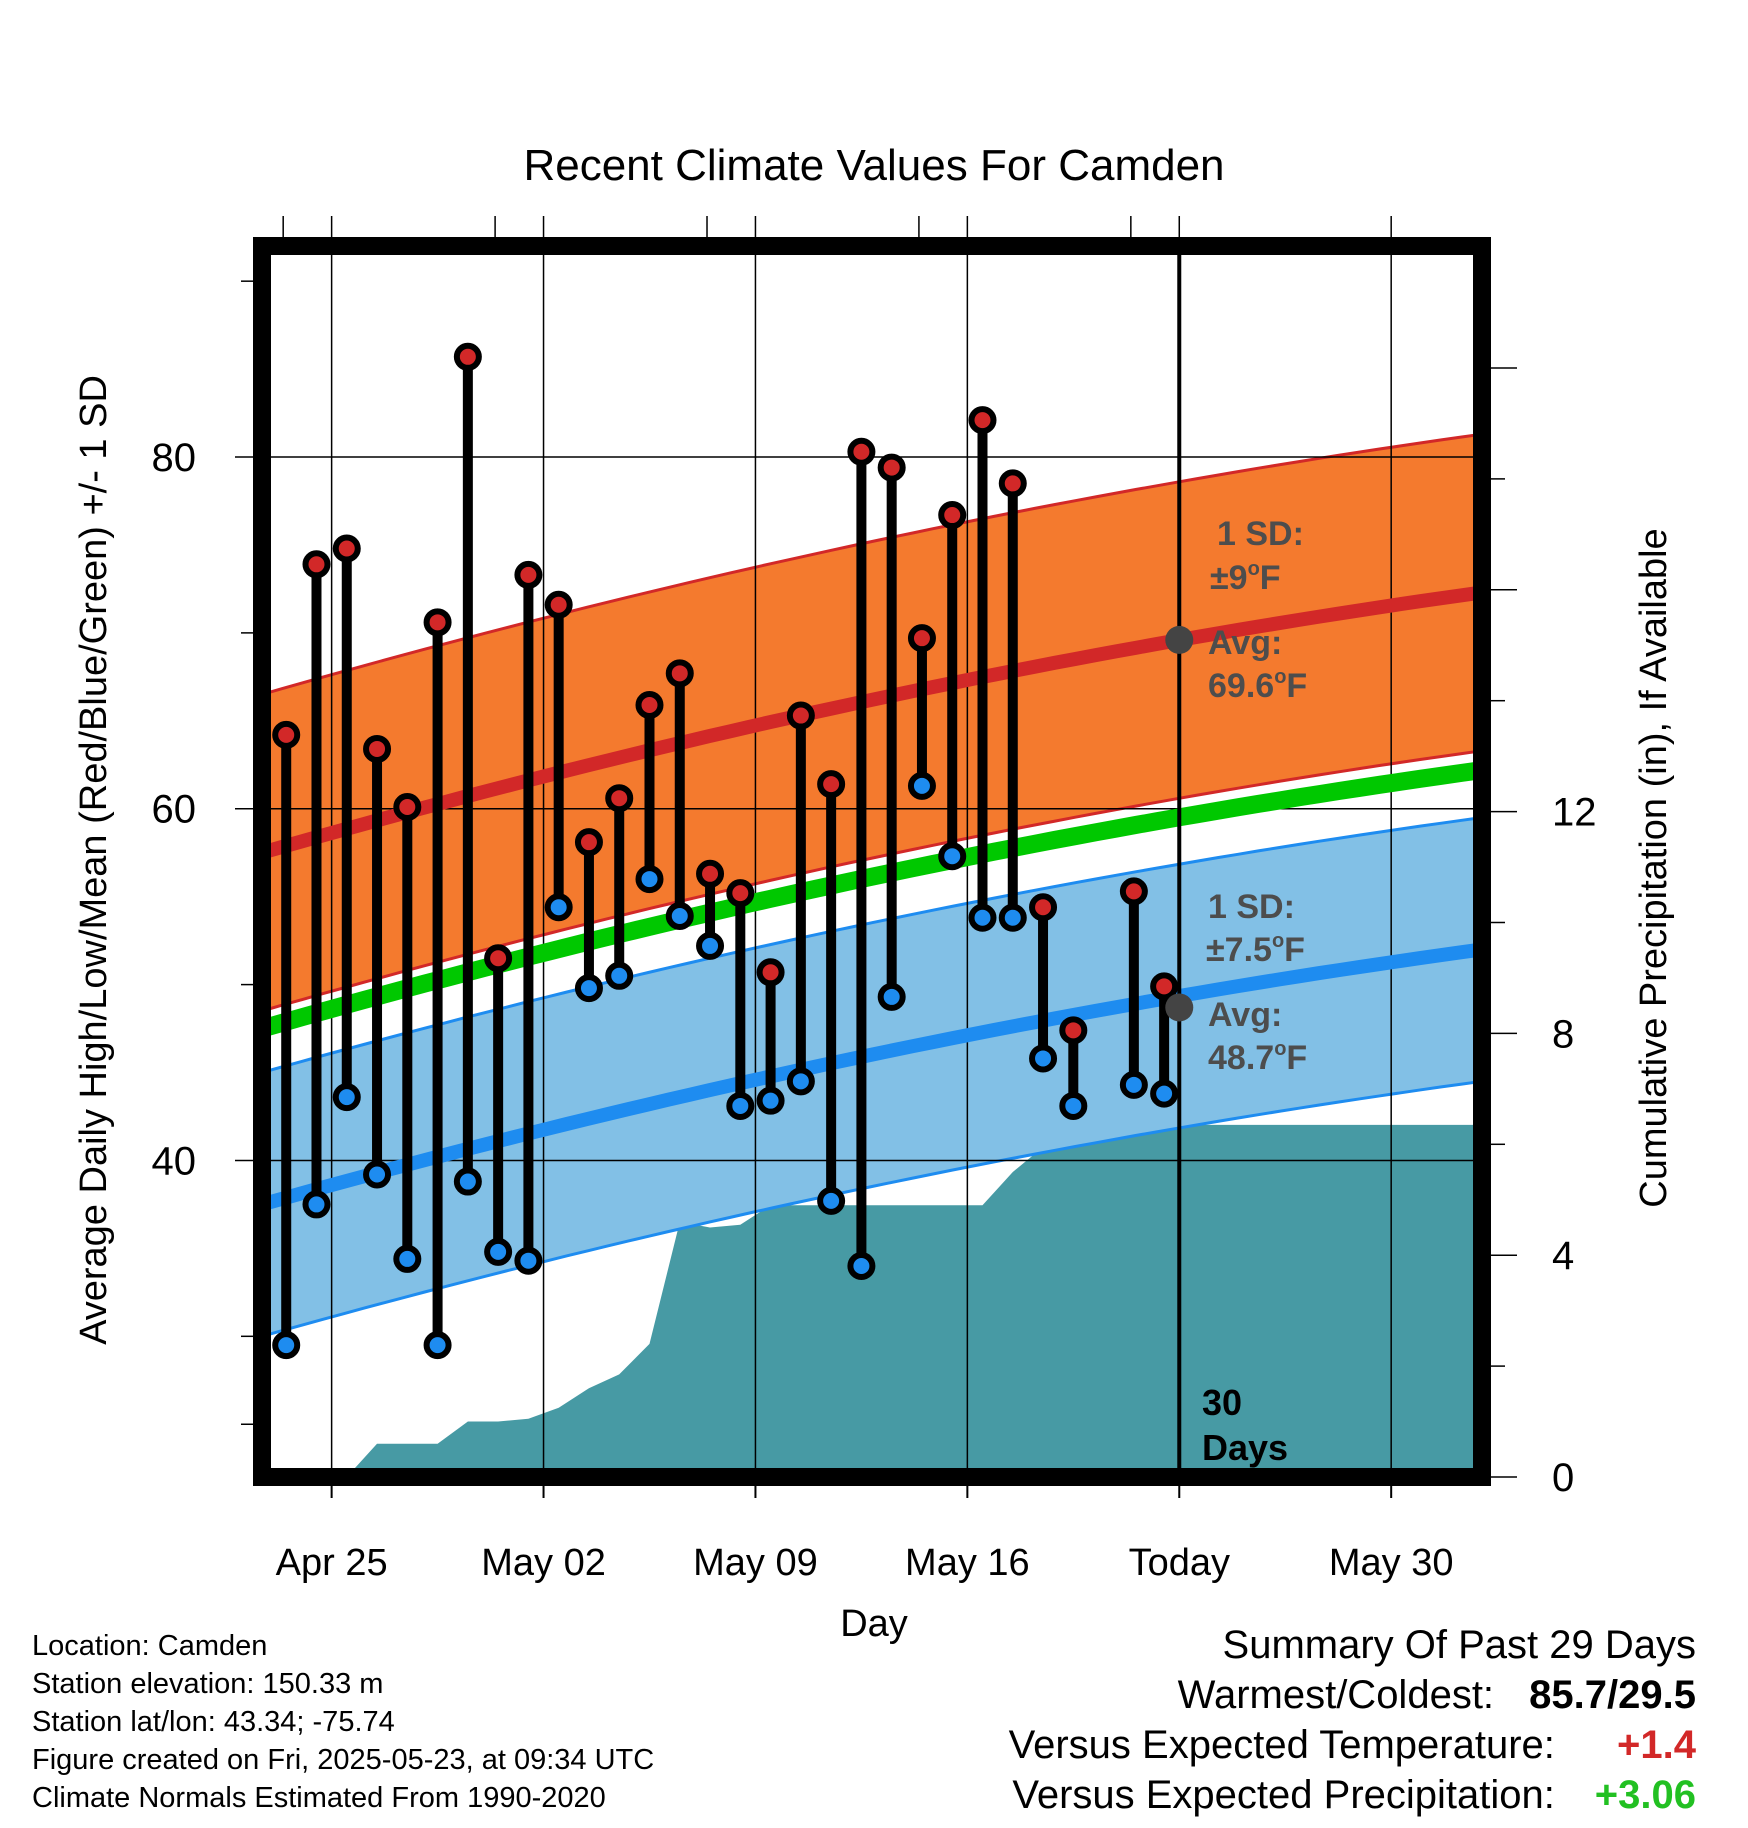 Image resolution: width=1748 pixels, height=1828 pixels. Describe the element at coordinates (874, 1624) in the screenshot. I see `x-axis-label: Day` at that location.